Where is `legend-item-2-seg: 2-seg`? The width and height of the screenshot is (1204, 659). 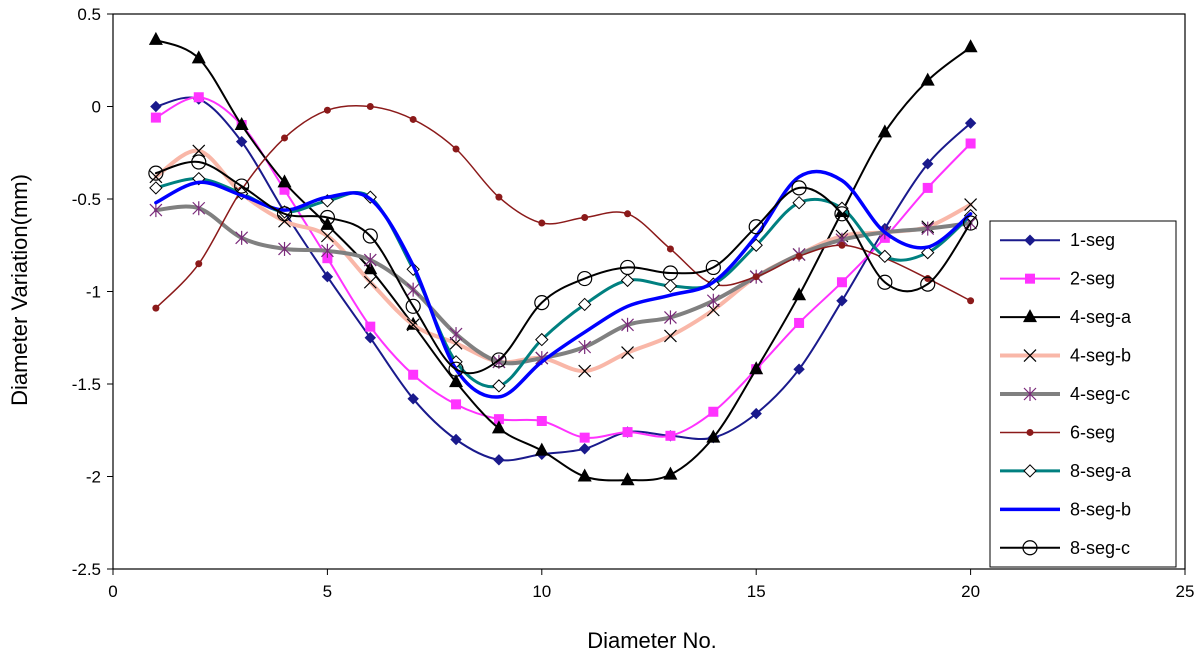
legend-item-2-seg: 2-seg is located at coordinates (1057, 279).